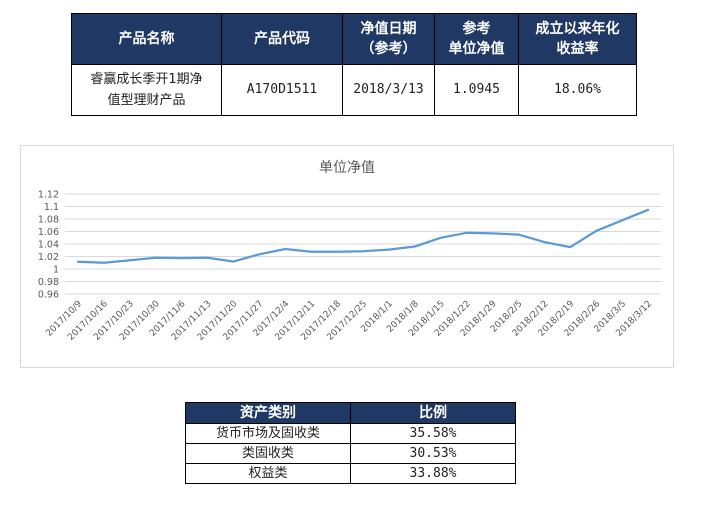 Image resolution: width=707 pixels, height=513 pixels. Describe the element at coordinates (268, 473) in the screenshot. I see `alloc-category: 权益类` at that location.